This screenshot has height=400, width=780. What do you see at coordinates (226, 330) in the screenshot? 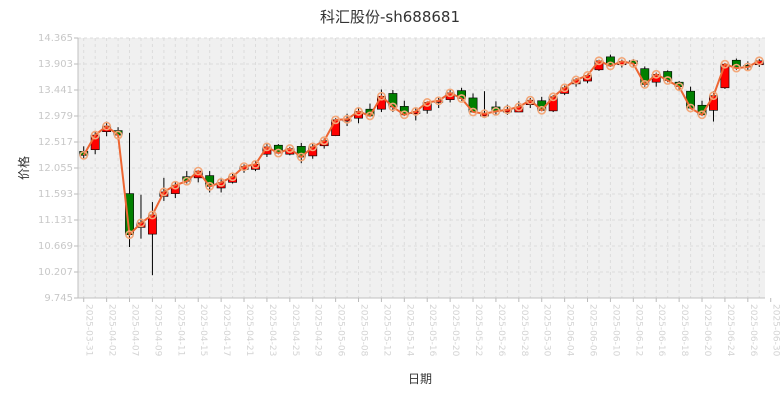
I see `x-tick-label: 2025-04-17` at bounding box center [226, 330].